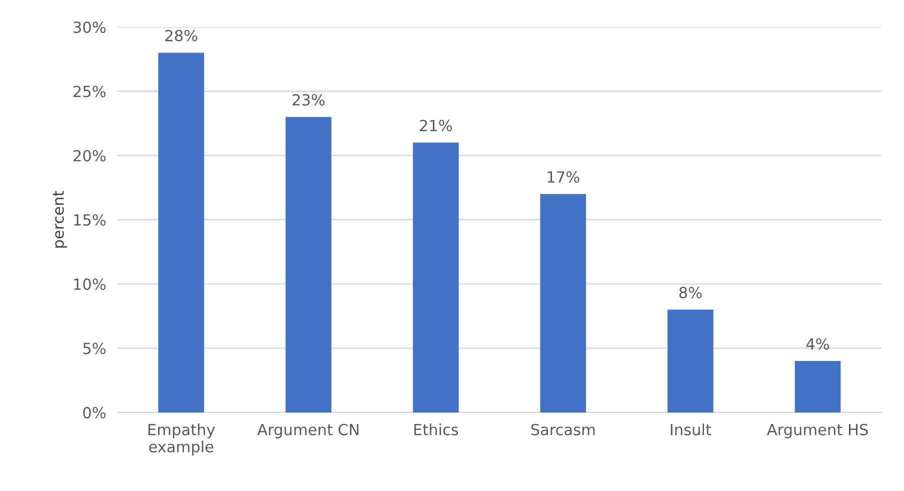 The height and width of the screenshot is (491, 904). What do you see at coordinates (90, 27) in the screenshot?
I see `y-tick-label: 30%` at bounding box center [90, 27].